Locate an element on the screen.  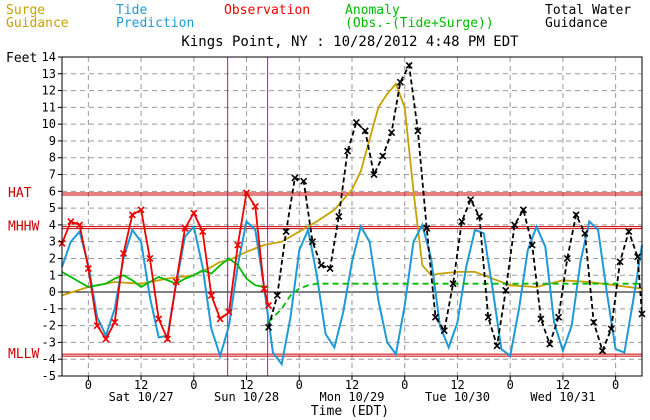
y-tick-label: 13 is located at coordinates (49, 74).